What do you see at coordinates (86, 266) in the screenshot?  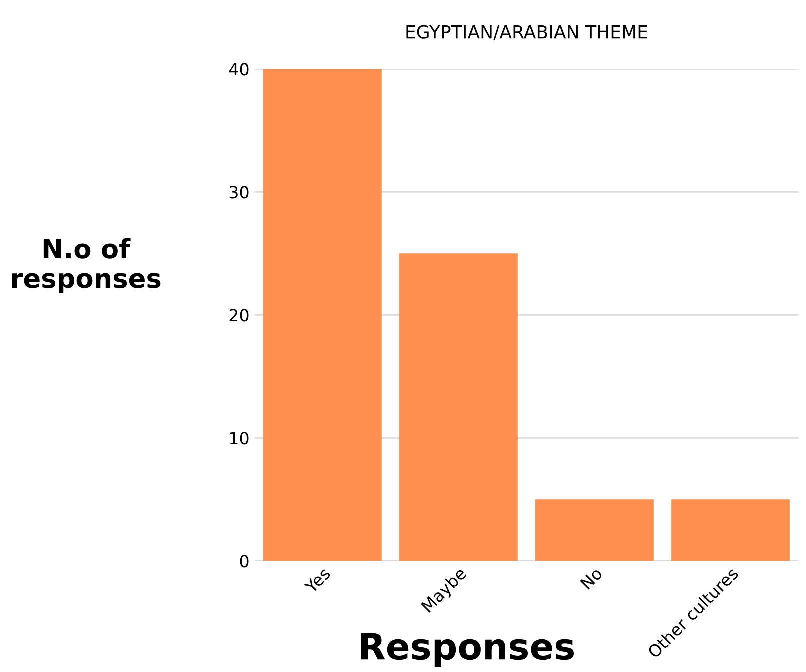 I see `y-axis-title: N.o of responses` at bounding box center [86, 266].